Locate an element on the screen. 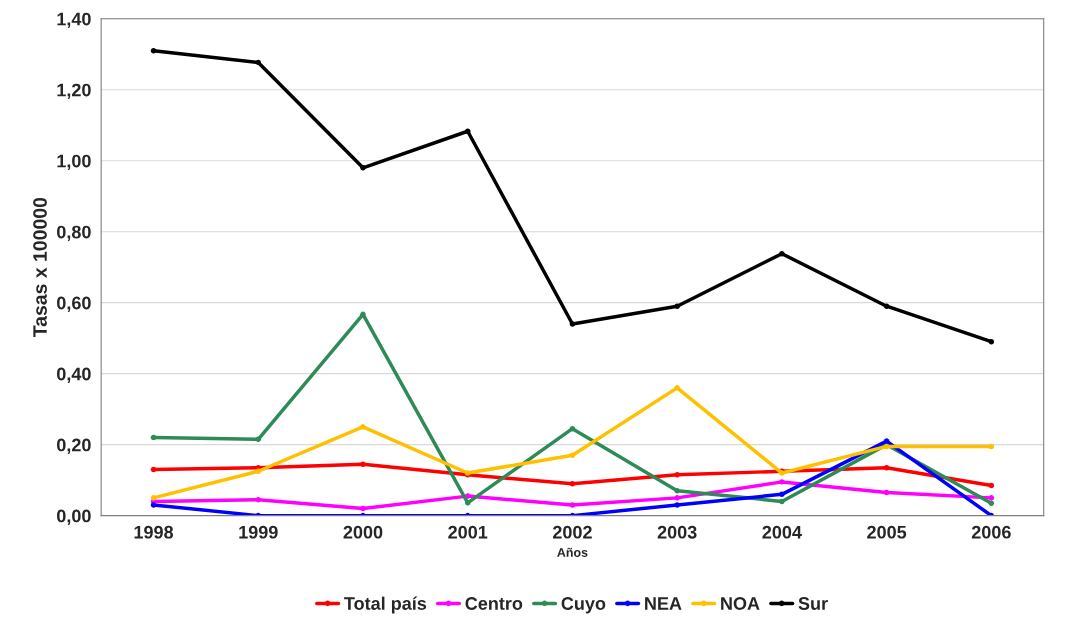 Image resolution: width=1065 pixels, height=625 pixels. legend-label: Total país is located at coordinates (385, 605).